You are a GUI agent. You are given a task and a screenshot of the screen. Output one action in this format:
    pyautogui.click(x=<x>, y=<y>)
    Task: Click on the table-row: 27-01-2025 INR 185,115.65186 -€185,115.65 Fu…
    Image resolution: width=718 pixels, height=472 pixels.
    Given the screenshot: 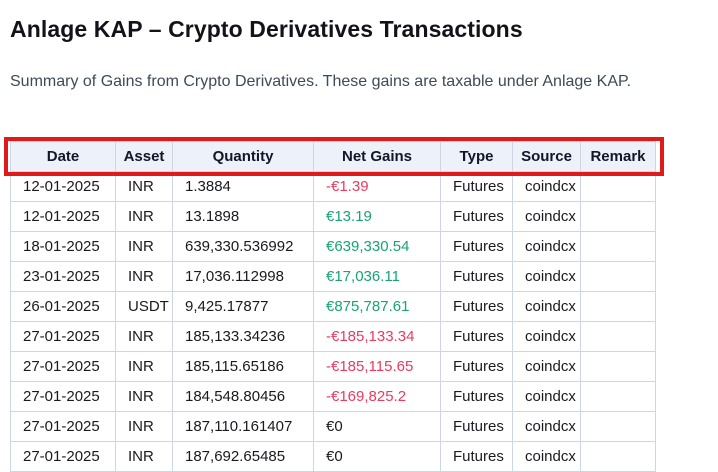 What is the action you would take?
    pyautogui.click(x=333, y=366)
    